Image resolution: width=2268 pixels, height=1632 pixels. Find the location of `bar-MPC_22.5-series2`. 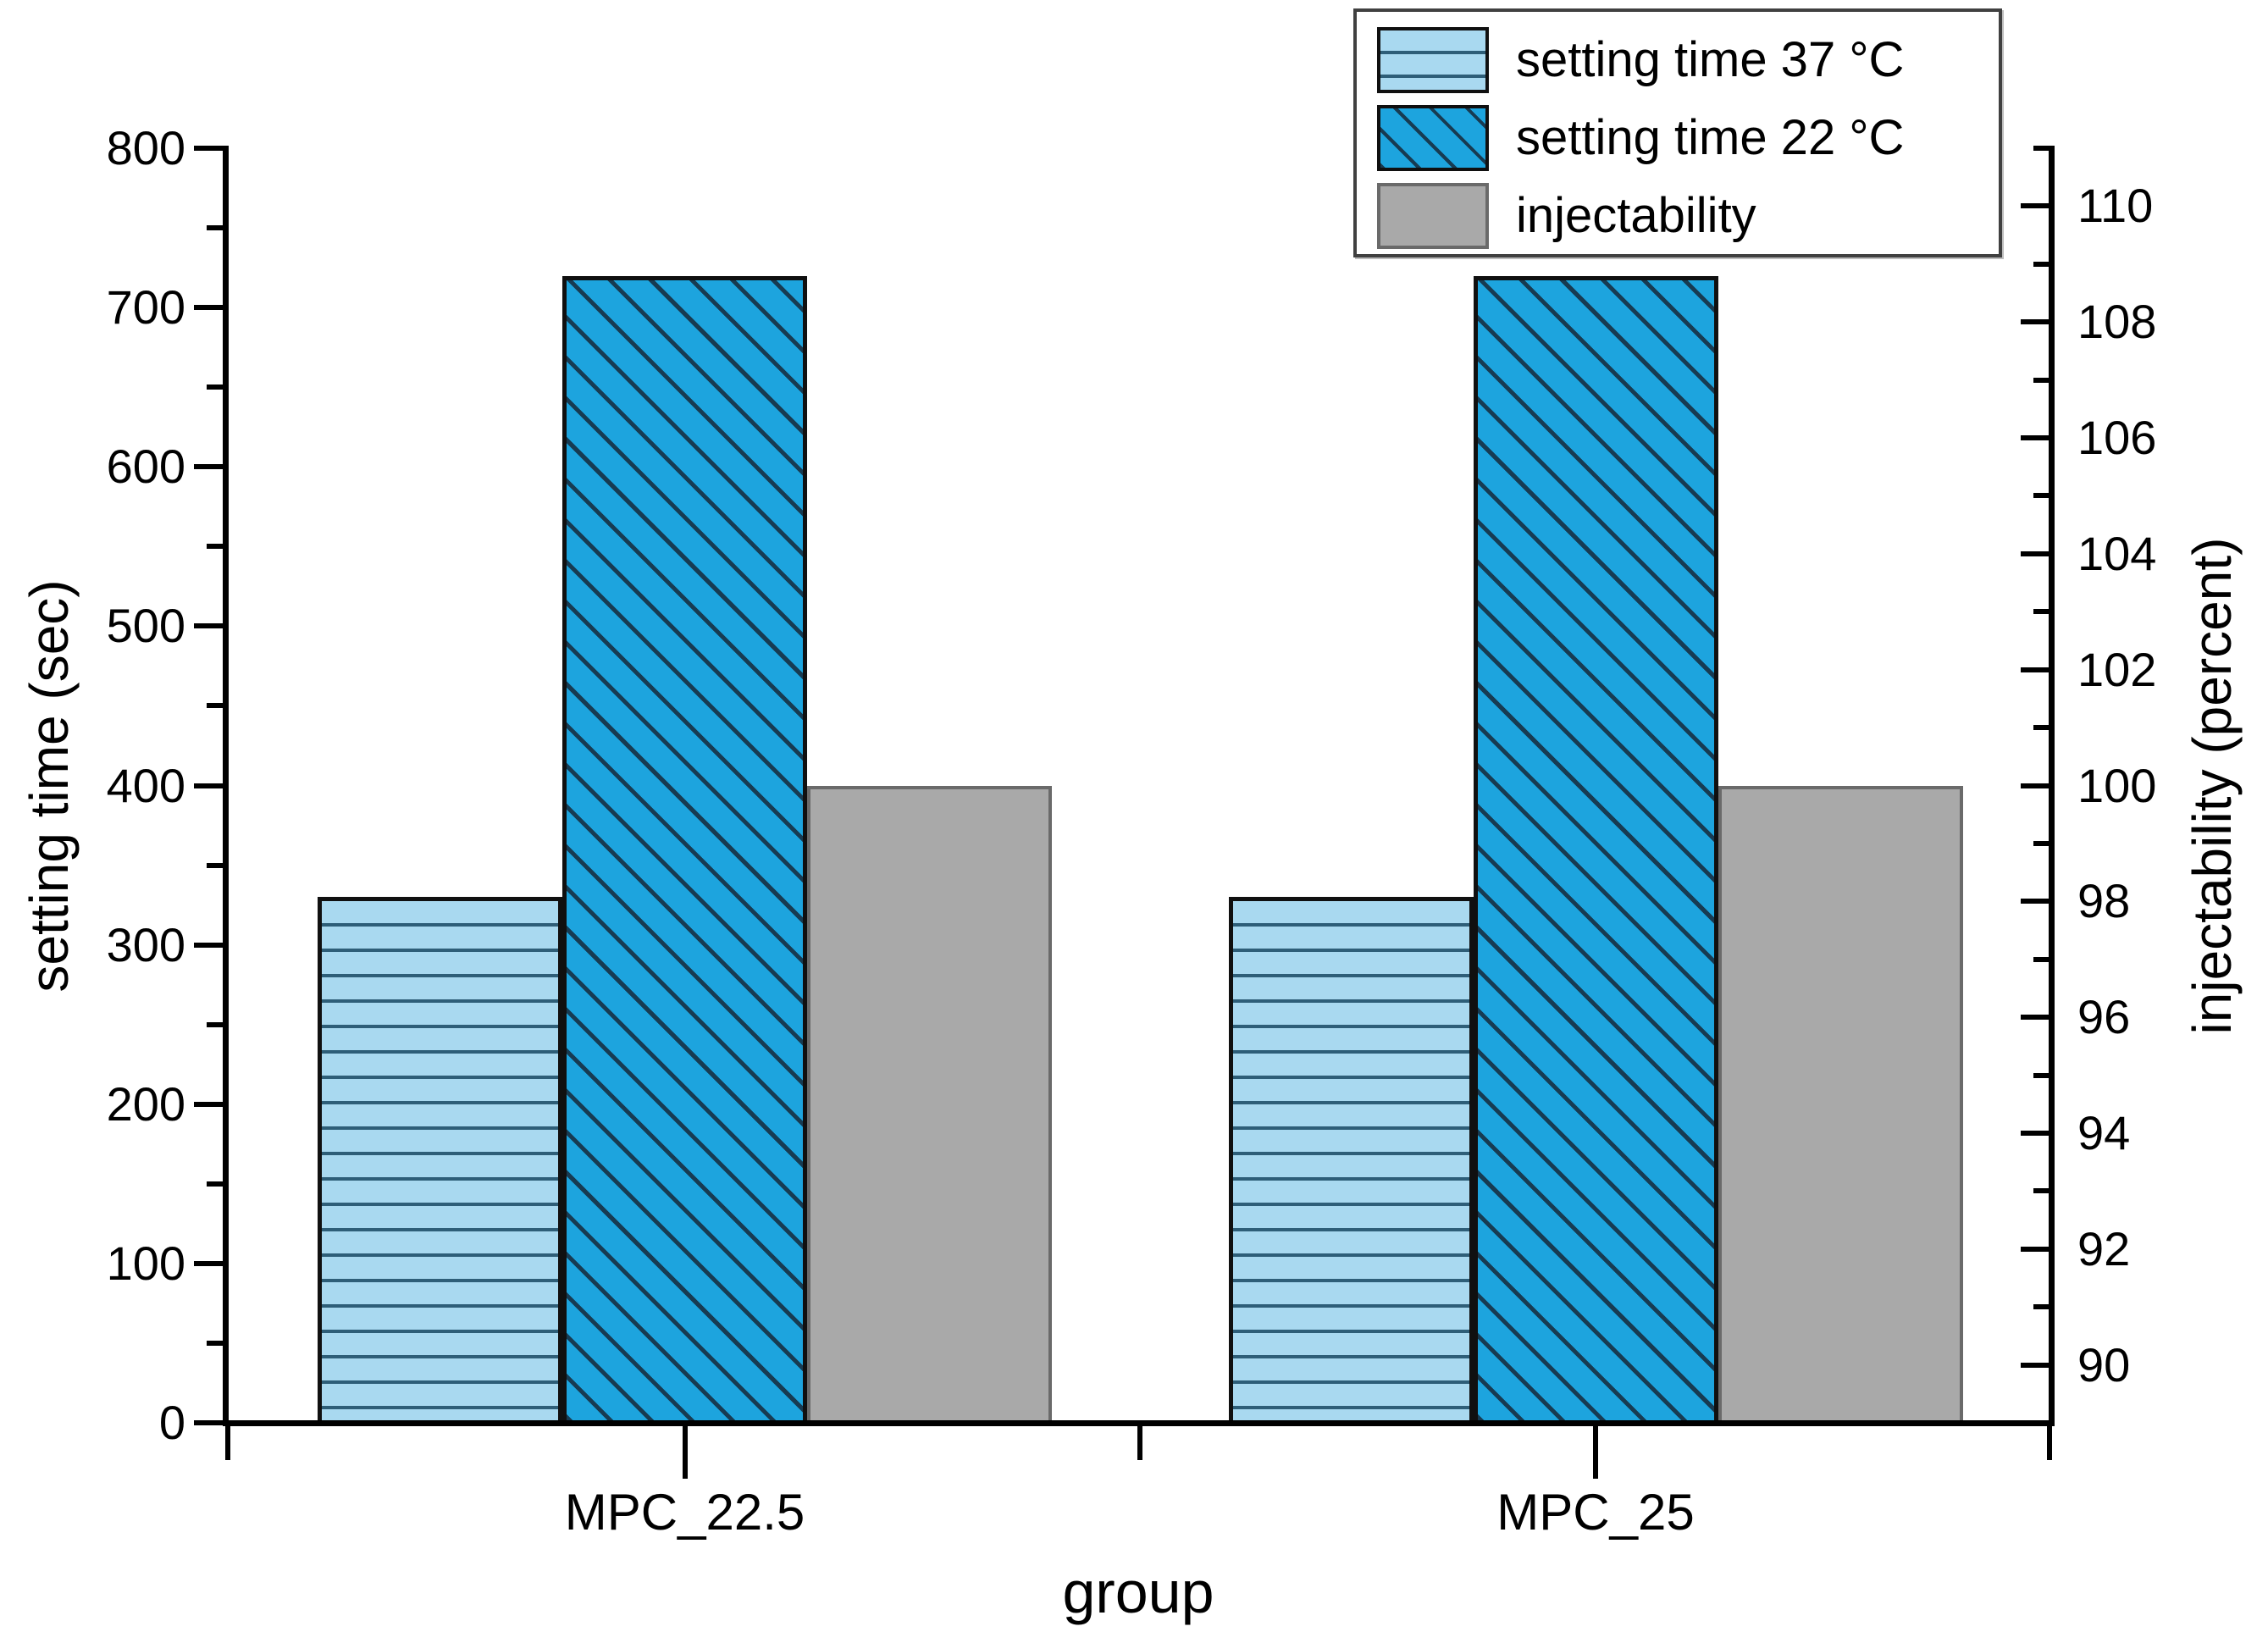

bar-MPC_22.5-series2 is located at coordinates (930, 1105).